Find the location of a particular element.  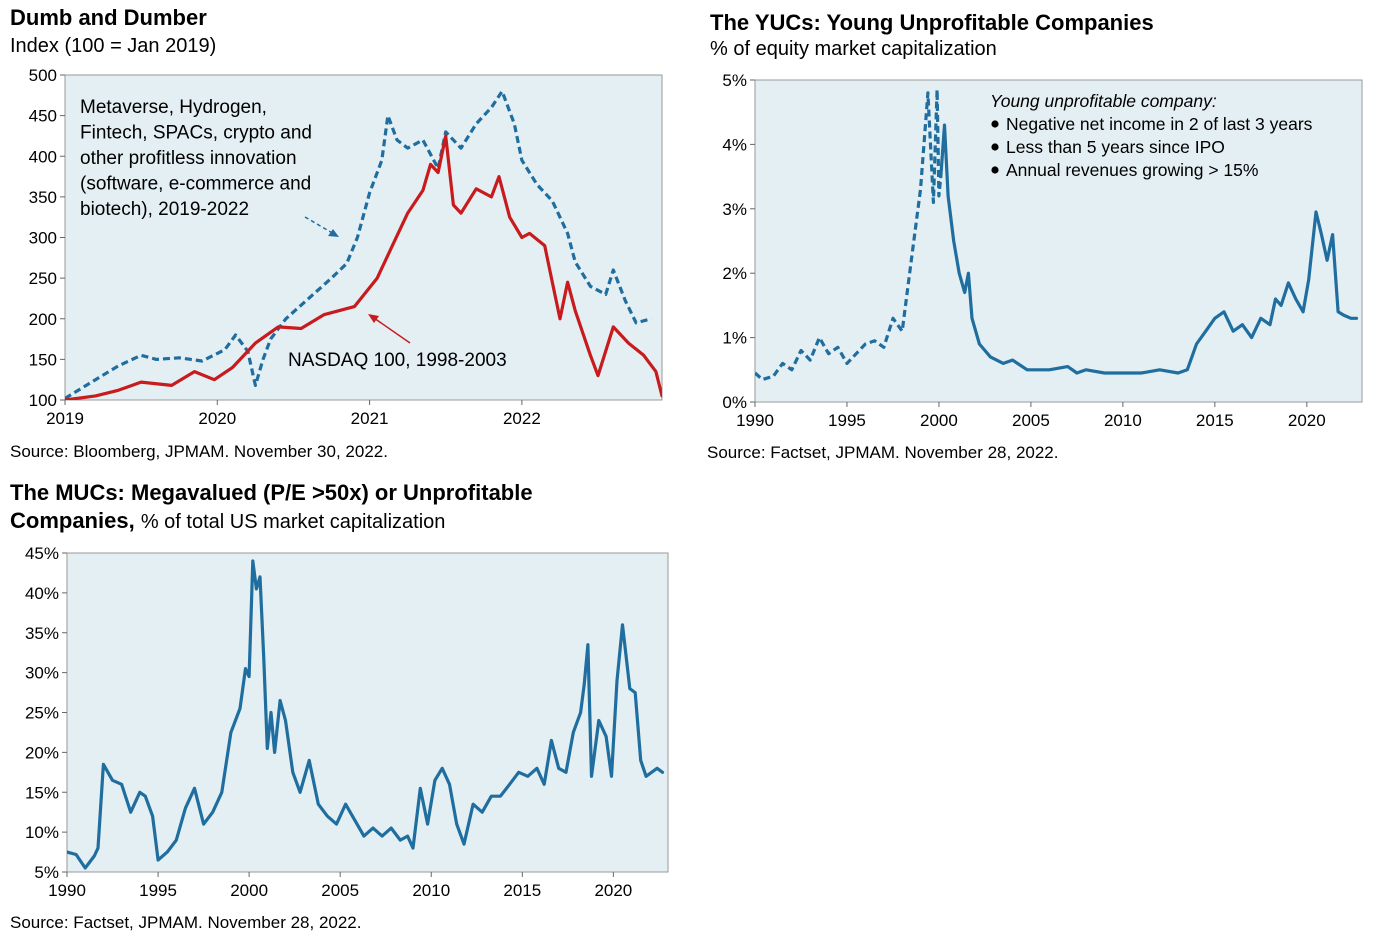

chart2-ytick-label: 5% is located at coordinates (734, 80).